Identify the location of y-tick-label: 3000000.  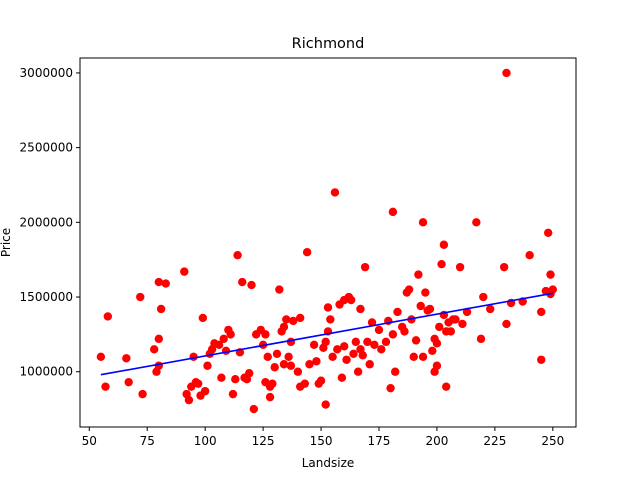
(46, 73).